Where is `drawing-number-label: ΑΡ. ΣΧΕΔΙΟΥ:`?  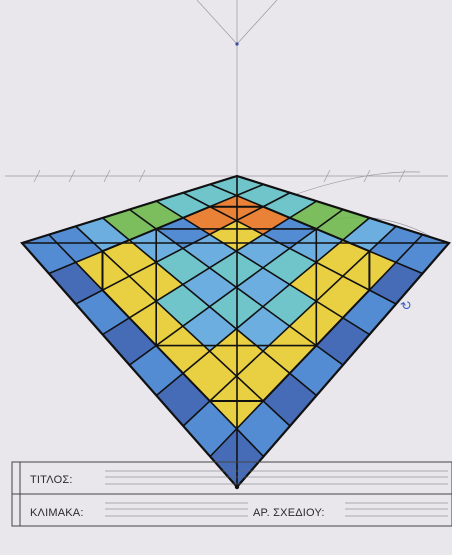 drawing-number-label: ΑΡ. ΣΧΕΔΙΟΥ: is located at coordinates (289, 513).